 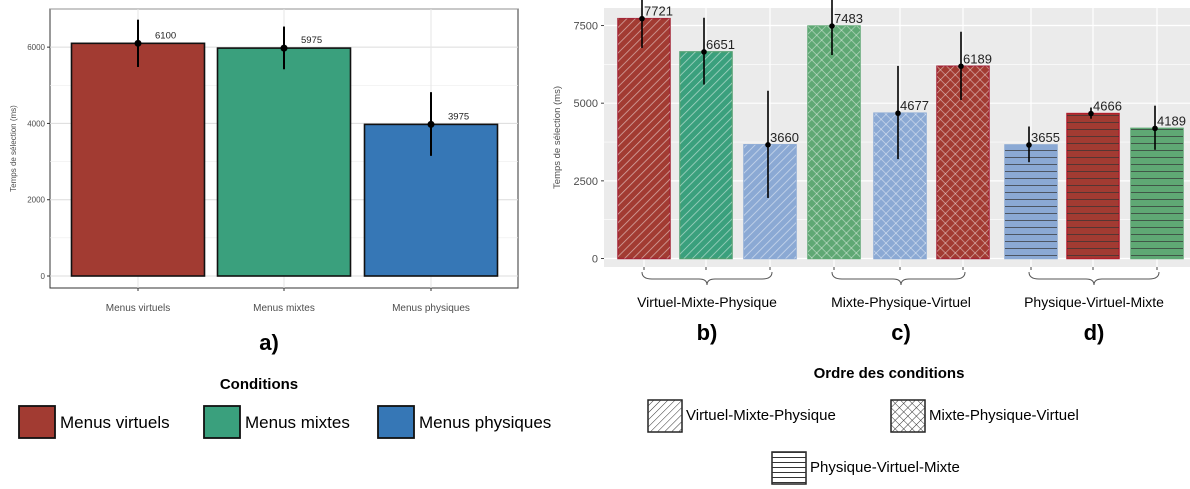 What do you see at coordinates (977, 58) in the screenshot?
I see `value-label: 6189` at bounding box center [977, 58].